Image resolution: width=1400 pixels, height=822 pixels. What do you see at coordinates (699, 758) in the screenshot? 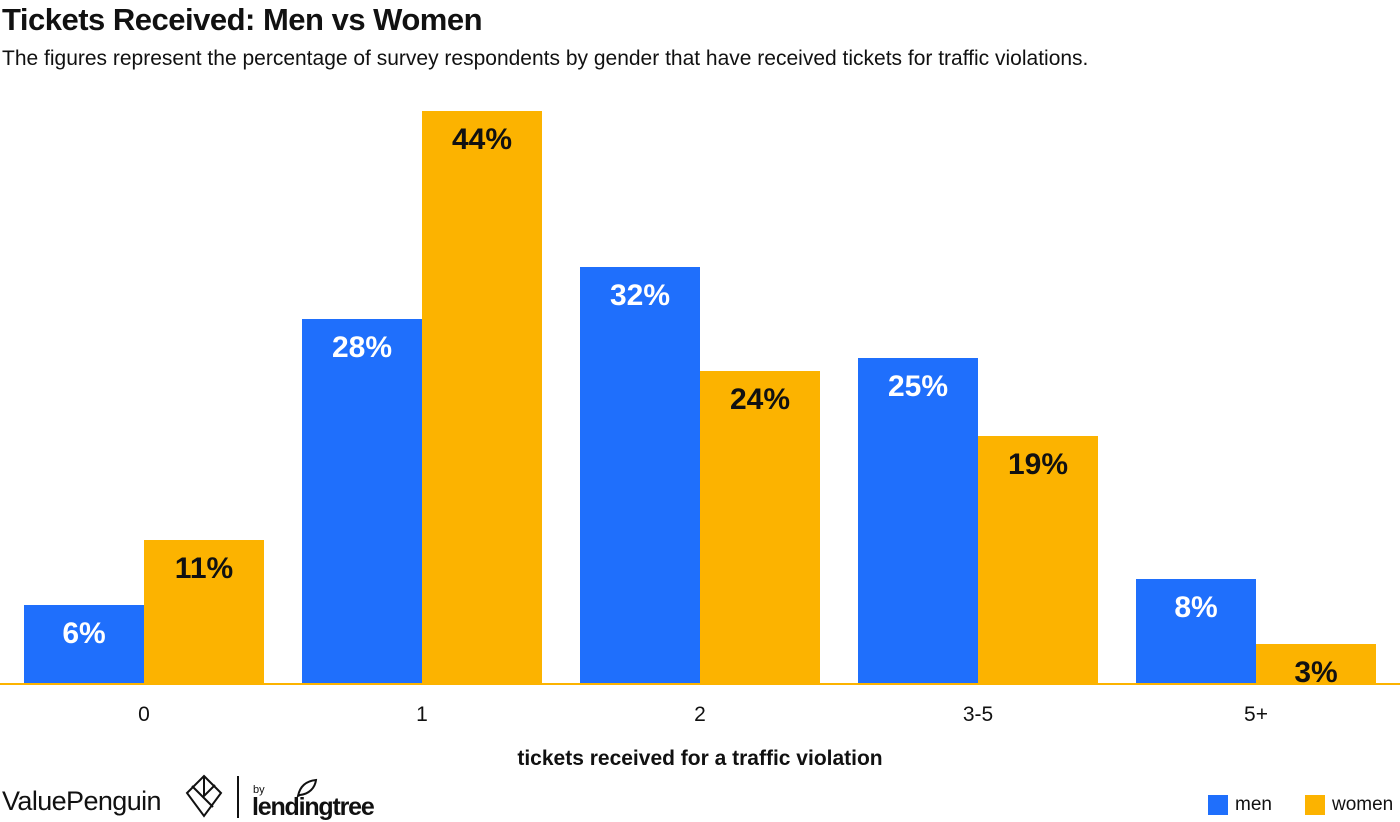
I see `x-axis-title: tickets received for a traffic violation` at bounding box center [699, 758].